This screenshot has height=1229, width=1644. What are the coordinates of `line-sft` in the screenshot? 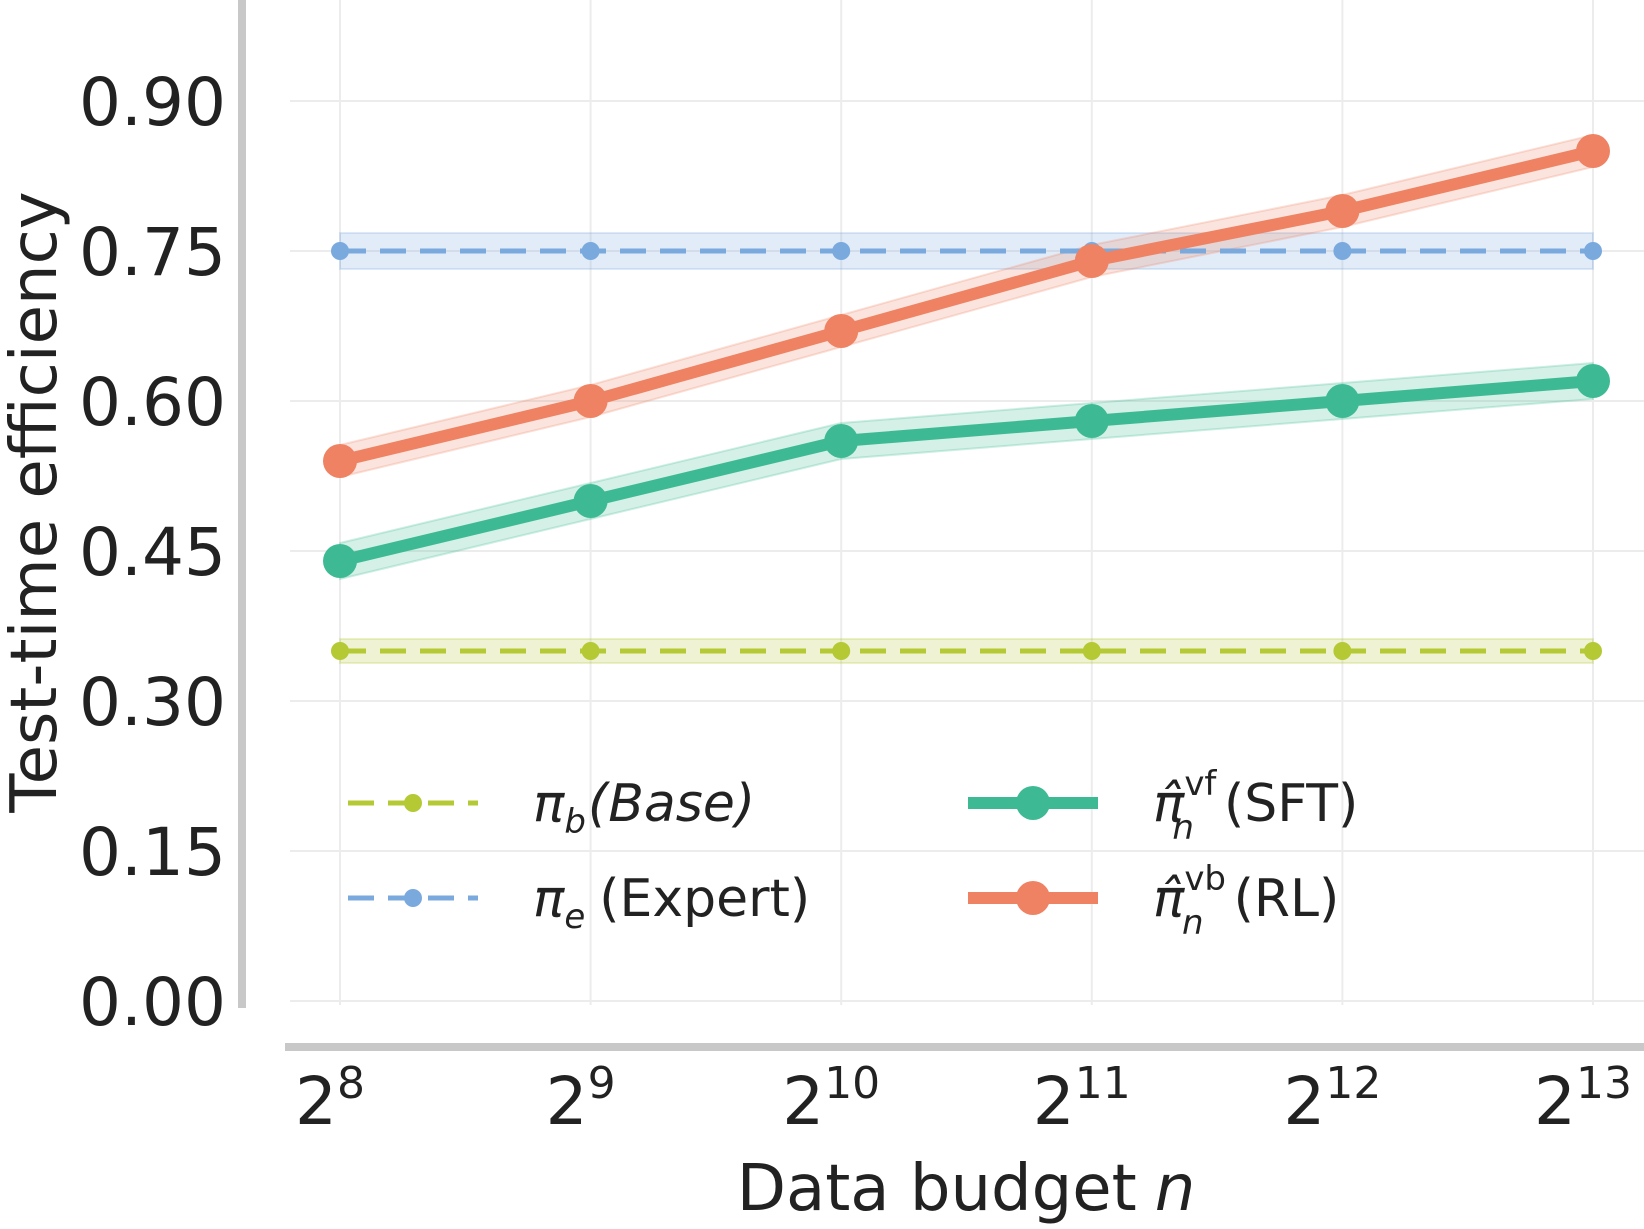 It's located at (966, 471).